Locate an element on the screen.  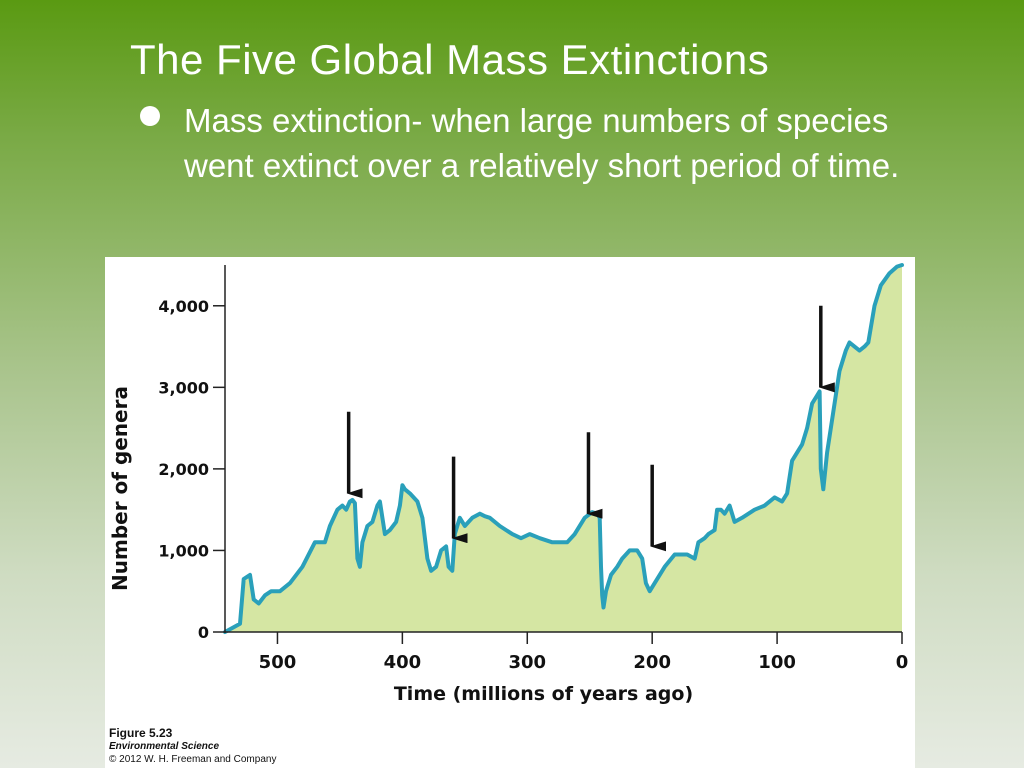
x-tick-label: 300 is located at coordinates (527, 662).